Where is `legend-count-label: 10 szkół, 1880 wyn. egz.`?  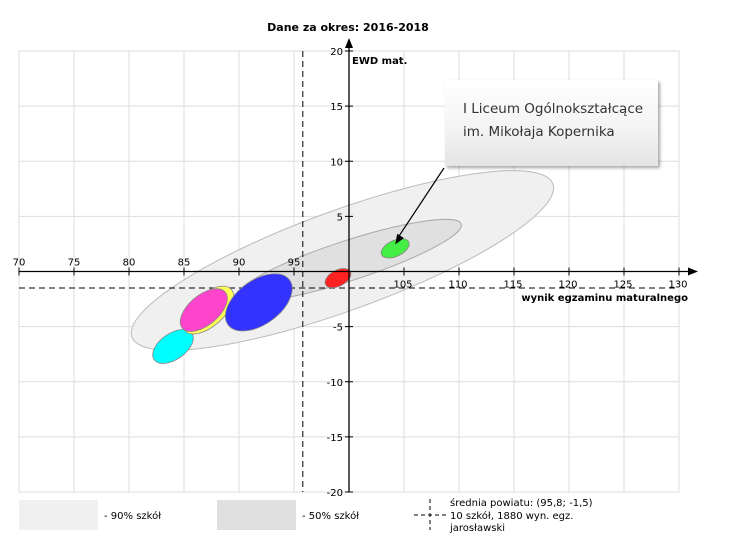
legend-count-label: 10 szkół, 1880 wyn. egz. is located at coordinates (511, 516).